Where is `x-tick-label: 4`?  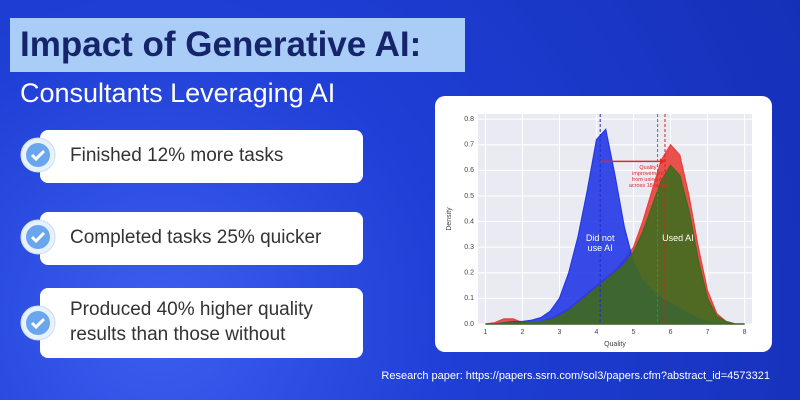
x-tick-label: 4 is located at coordinates (597, 332).